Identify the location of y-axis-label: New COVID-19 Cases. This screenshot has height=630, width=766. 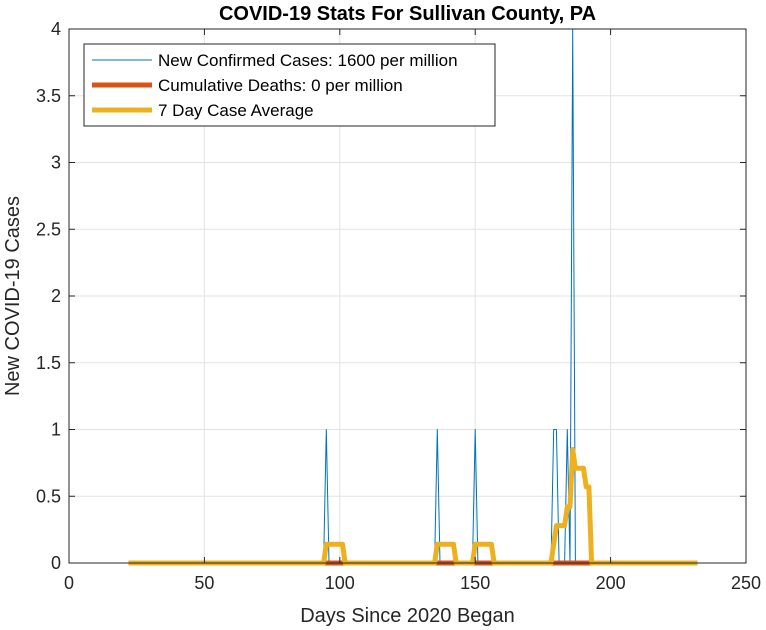
(13, 296).